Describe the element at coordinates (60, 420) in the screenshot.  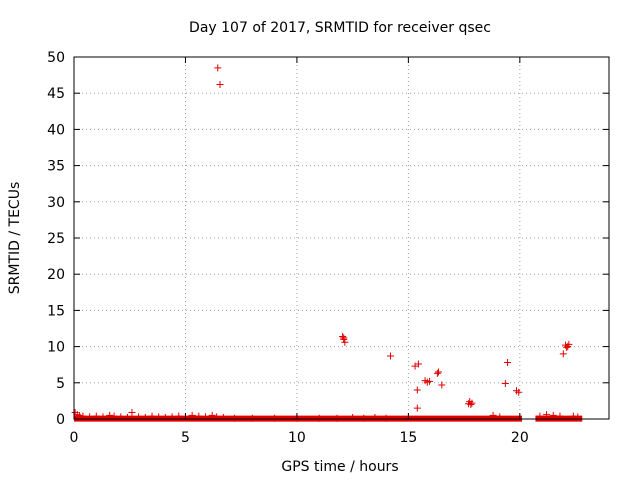
I see `y-tick-label: 0` at that location.